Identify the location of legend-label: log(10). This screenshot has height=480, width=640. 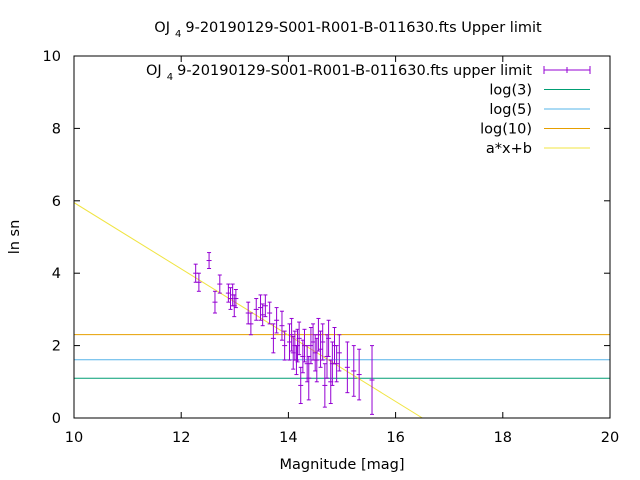
(506, 130).